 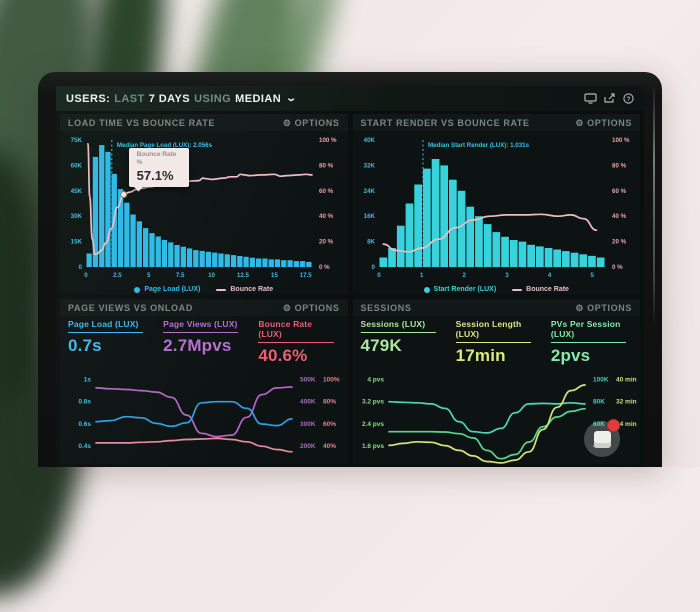 I want to click on chat-widget-button, so click(x=602, y=438).